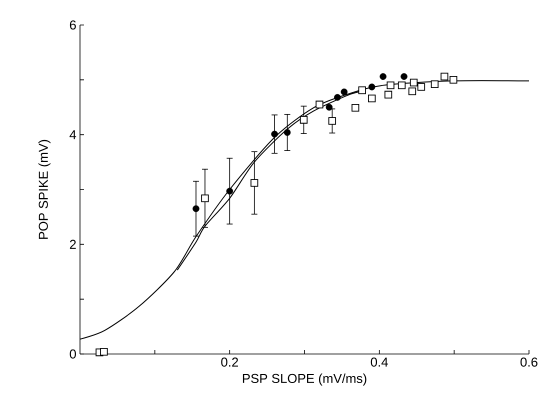  What do you see at coordinates (73, 354) in the screenshot?
I see `y-tick-label: 0` at bounding box center [73, 354].